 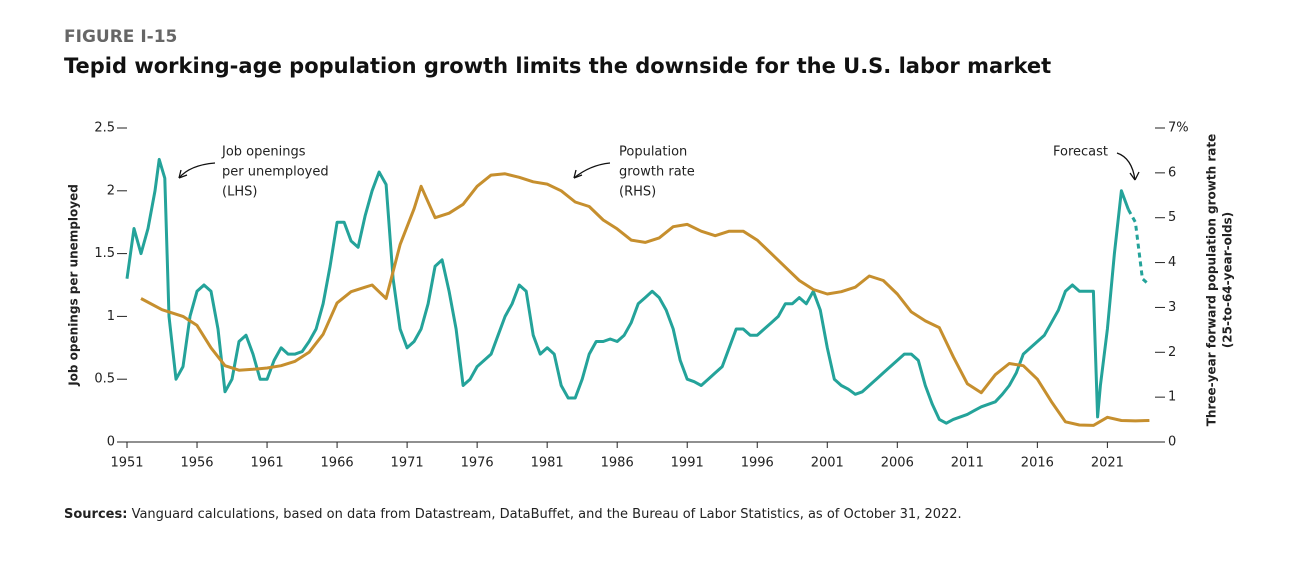 I want to click on y-tick-label: 1, so click(x=111, y=316).